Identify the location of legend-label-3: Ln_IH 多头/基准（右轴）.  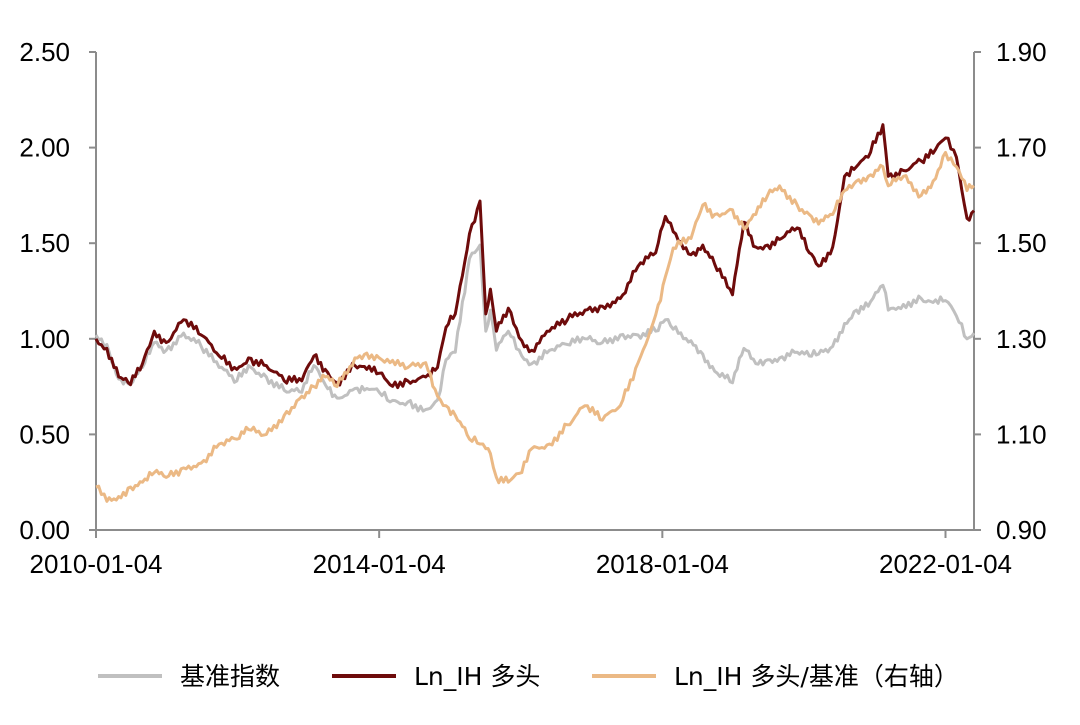
(816, 676).